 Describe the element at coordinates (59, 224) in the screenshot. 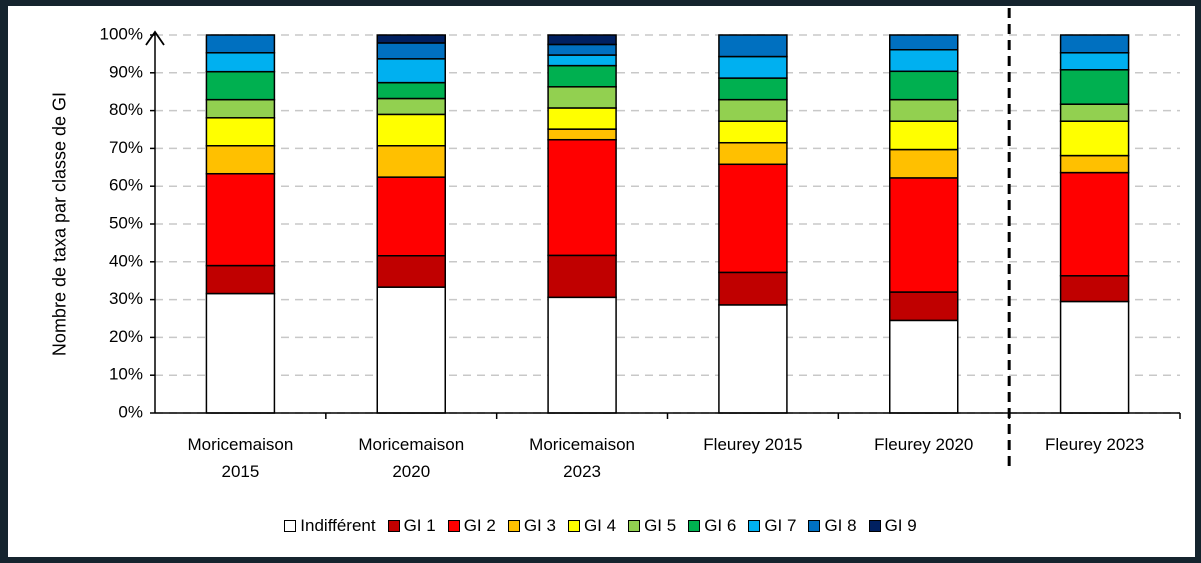

I see `y-axis-label: Nombre de taxa par classe de GI` at that location.